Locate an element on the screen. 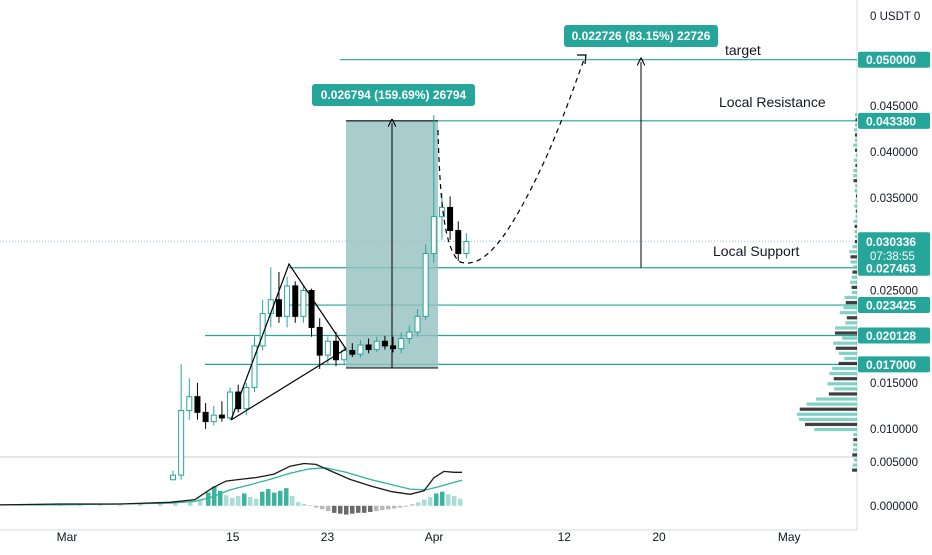 This screenshot has height=555, width=932. oscillator-pane is located at coordinates (231, 489).